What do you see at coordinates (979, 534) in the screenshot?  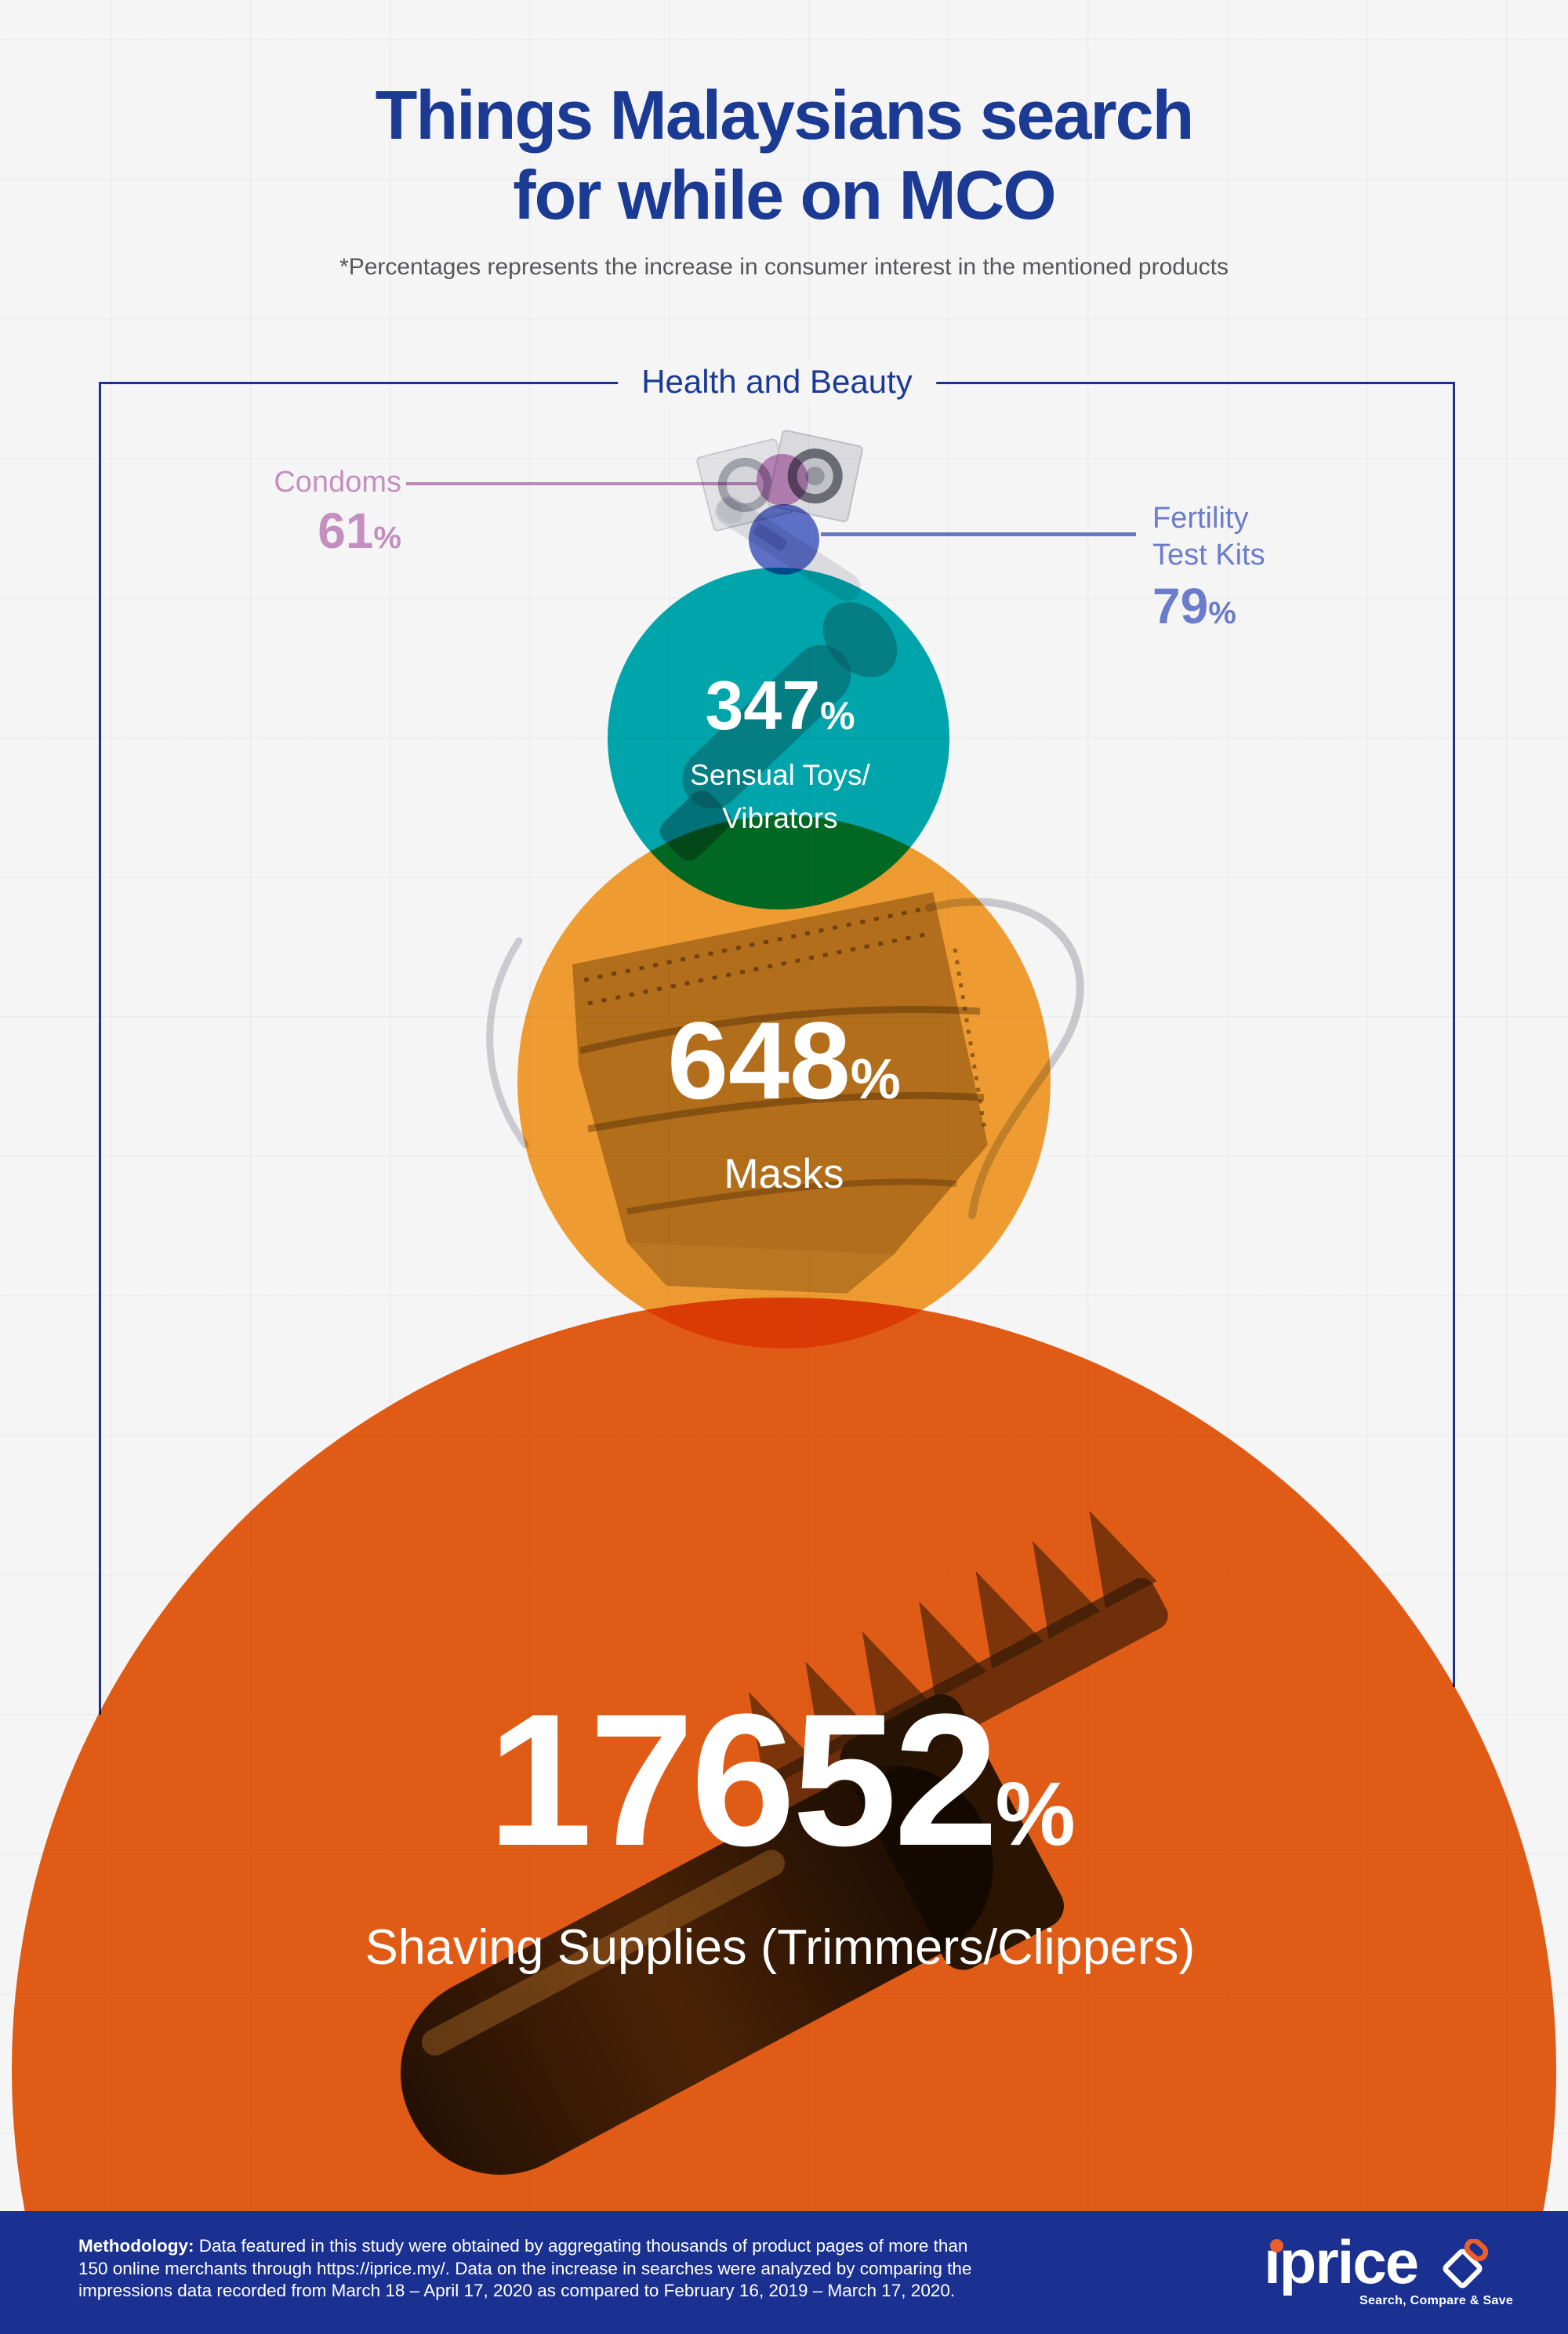 I see `fertility-callout-line` at bounding box center [979, 534].